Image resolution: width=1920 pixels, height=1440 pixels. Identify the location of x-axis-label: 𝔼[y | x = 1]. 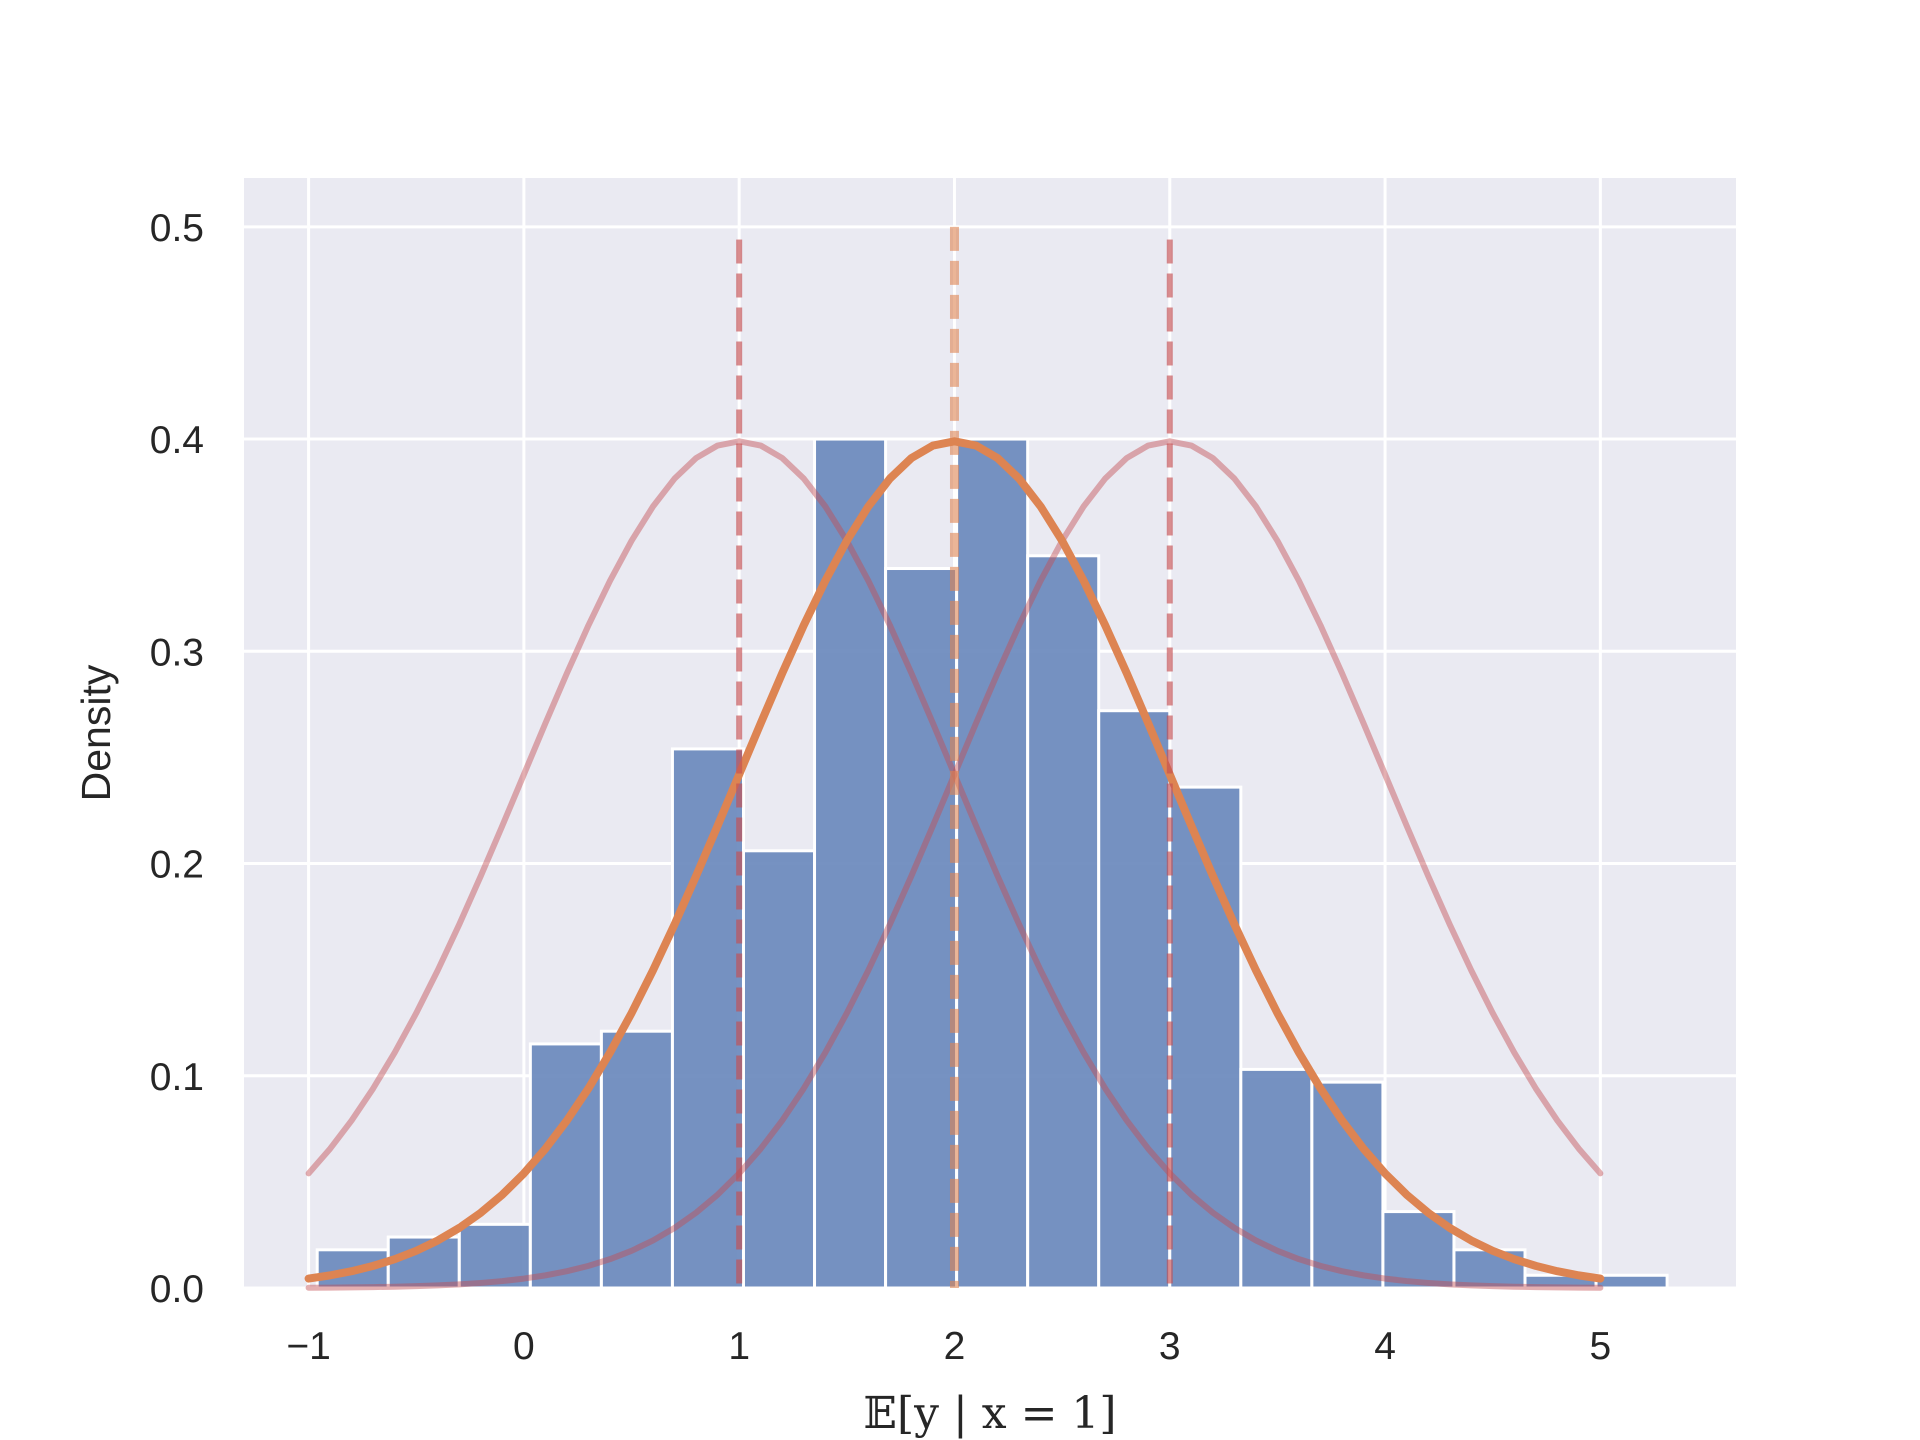
(989, 1413).